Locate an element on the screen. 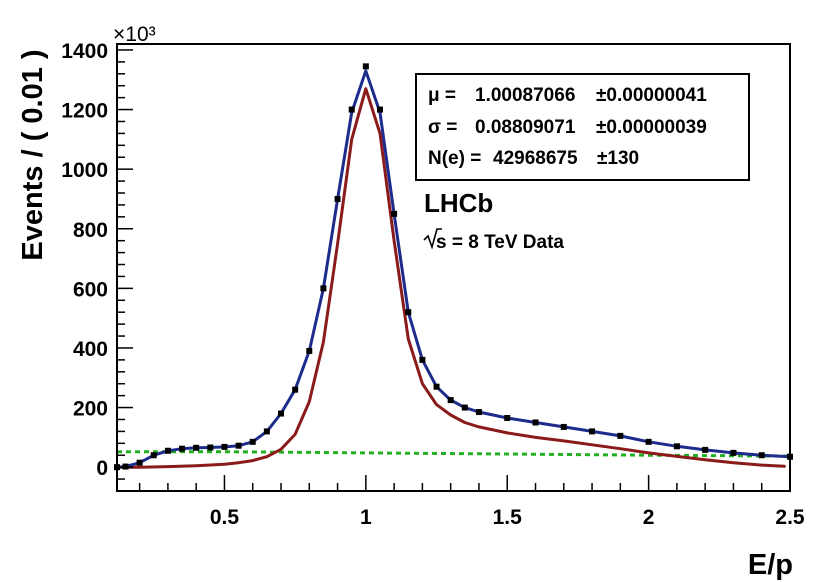 This screenshot has width=830, height=582. y-tick-label: 800 is located at coordinates (90, 230).